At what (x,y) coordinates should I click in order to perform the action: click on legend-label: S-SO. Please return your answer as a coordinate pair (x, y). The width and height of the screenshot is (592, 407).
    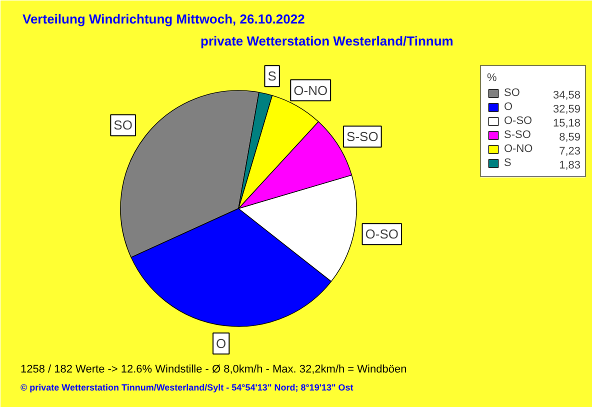
    Looking at the image, I should click on (517, 135).